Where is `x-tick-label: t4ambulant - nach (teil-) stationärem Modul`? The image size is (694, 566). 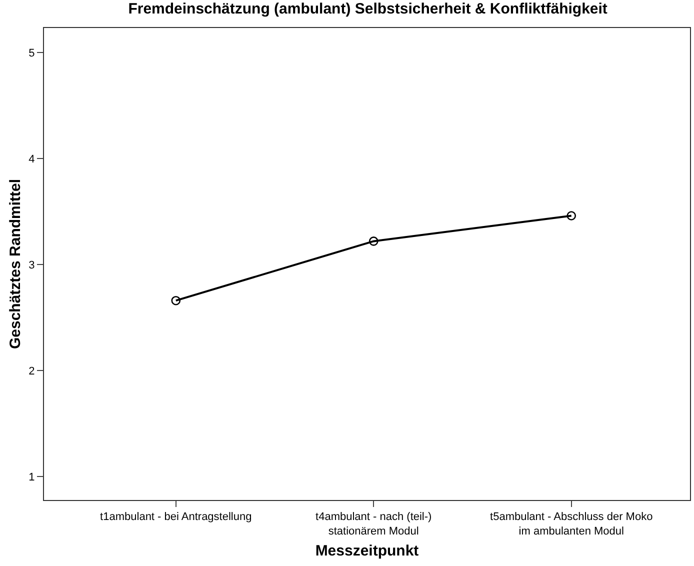 x-tick-label: t4ambulant - nach (teil-) stationärem Modul is located at coordinates (374, 524).